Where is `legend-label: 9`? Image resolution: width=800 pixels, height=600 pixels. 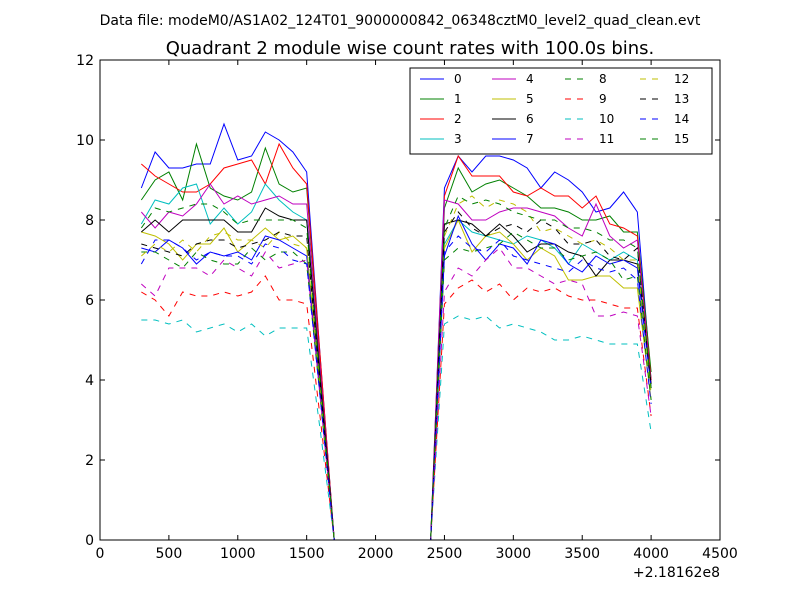
legend-label: 9 is located at coordinates (603, 99).